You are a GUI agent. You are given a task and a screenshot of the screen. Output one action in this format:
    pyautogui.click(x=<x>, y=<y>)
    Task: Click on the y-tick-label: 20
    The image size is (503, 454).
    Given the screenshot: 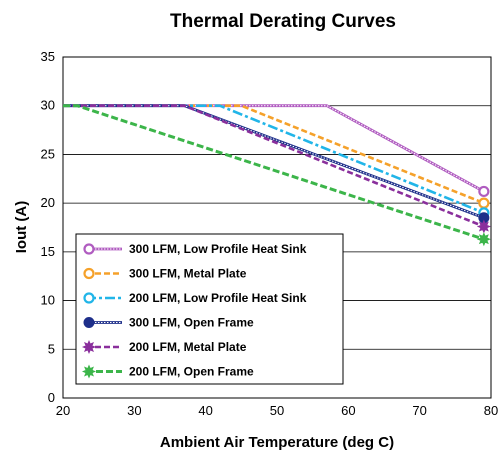 What is the action you would take?
    pyautogui.click(x=48, y=202)
    